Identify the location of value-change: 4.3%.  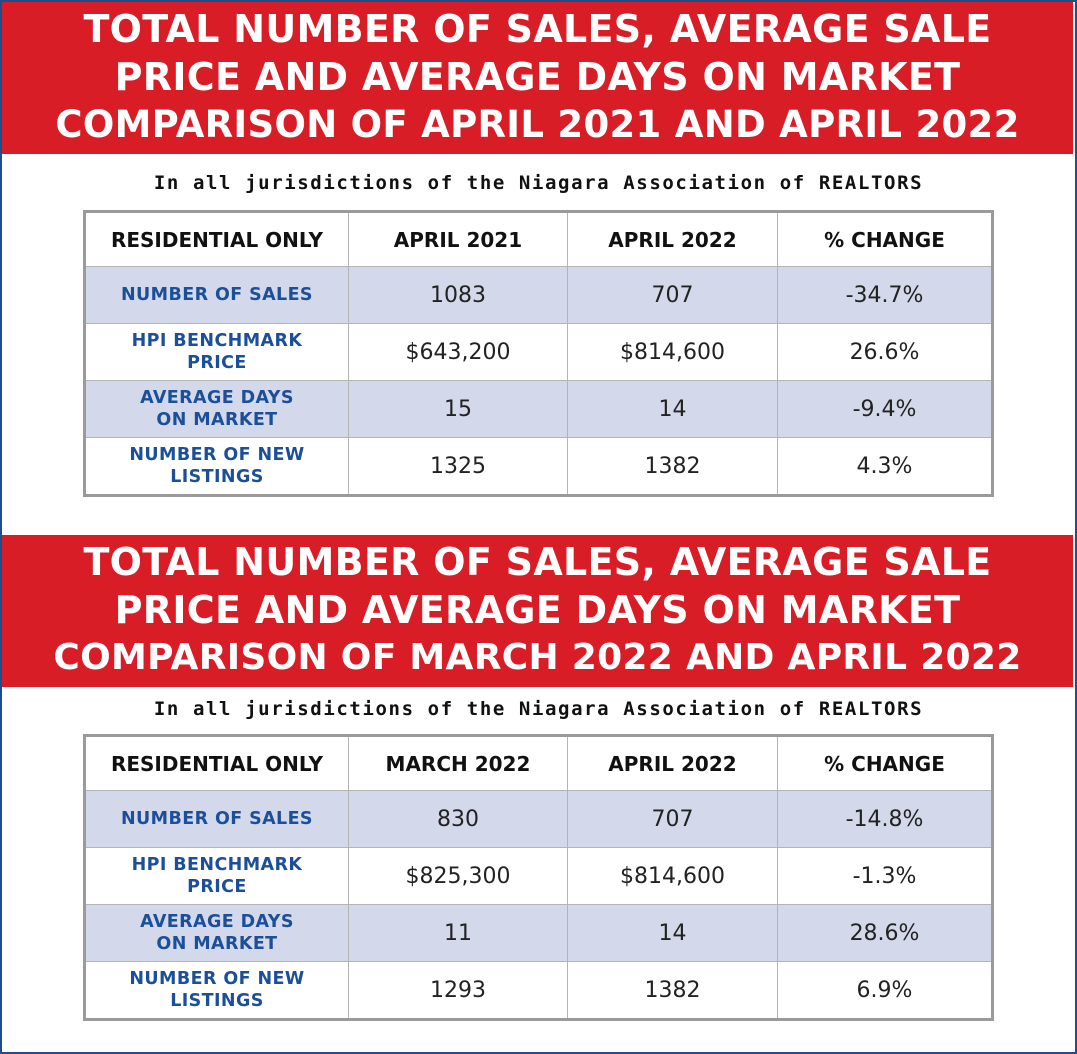
(885, 466).